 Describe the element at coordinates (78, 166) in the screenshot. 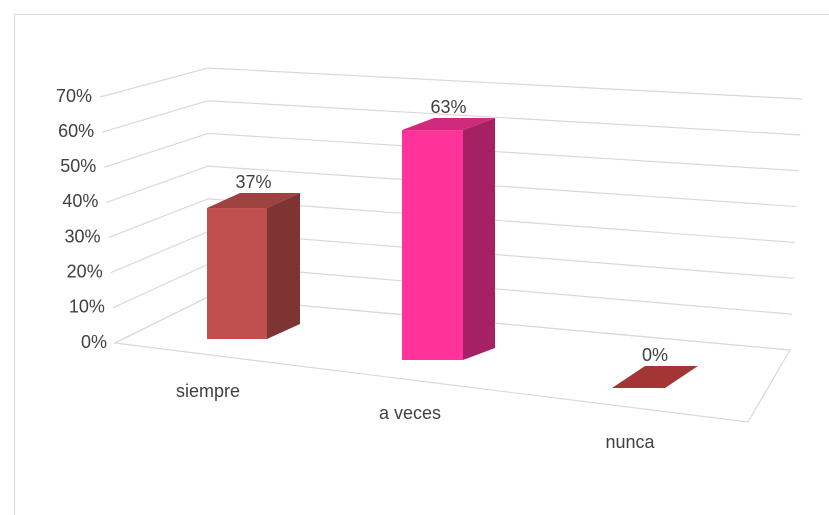

I see `y-tick-label: 50%` at that location.